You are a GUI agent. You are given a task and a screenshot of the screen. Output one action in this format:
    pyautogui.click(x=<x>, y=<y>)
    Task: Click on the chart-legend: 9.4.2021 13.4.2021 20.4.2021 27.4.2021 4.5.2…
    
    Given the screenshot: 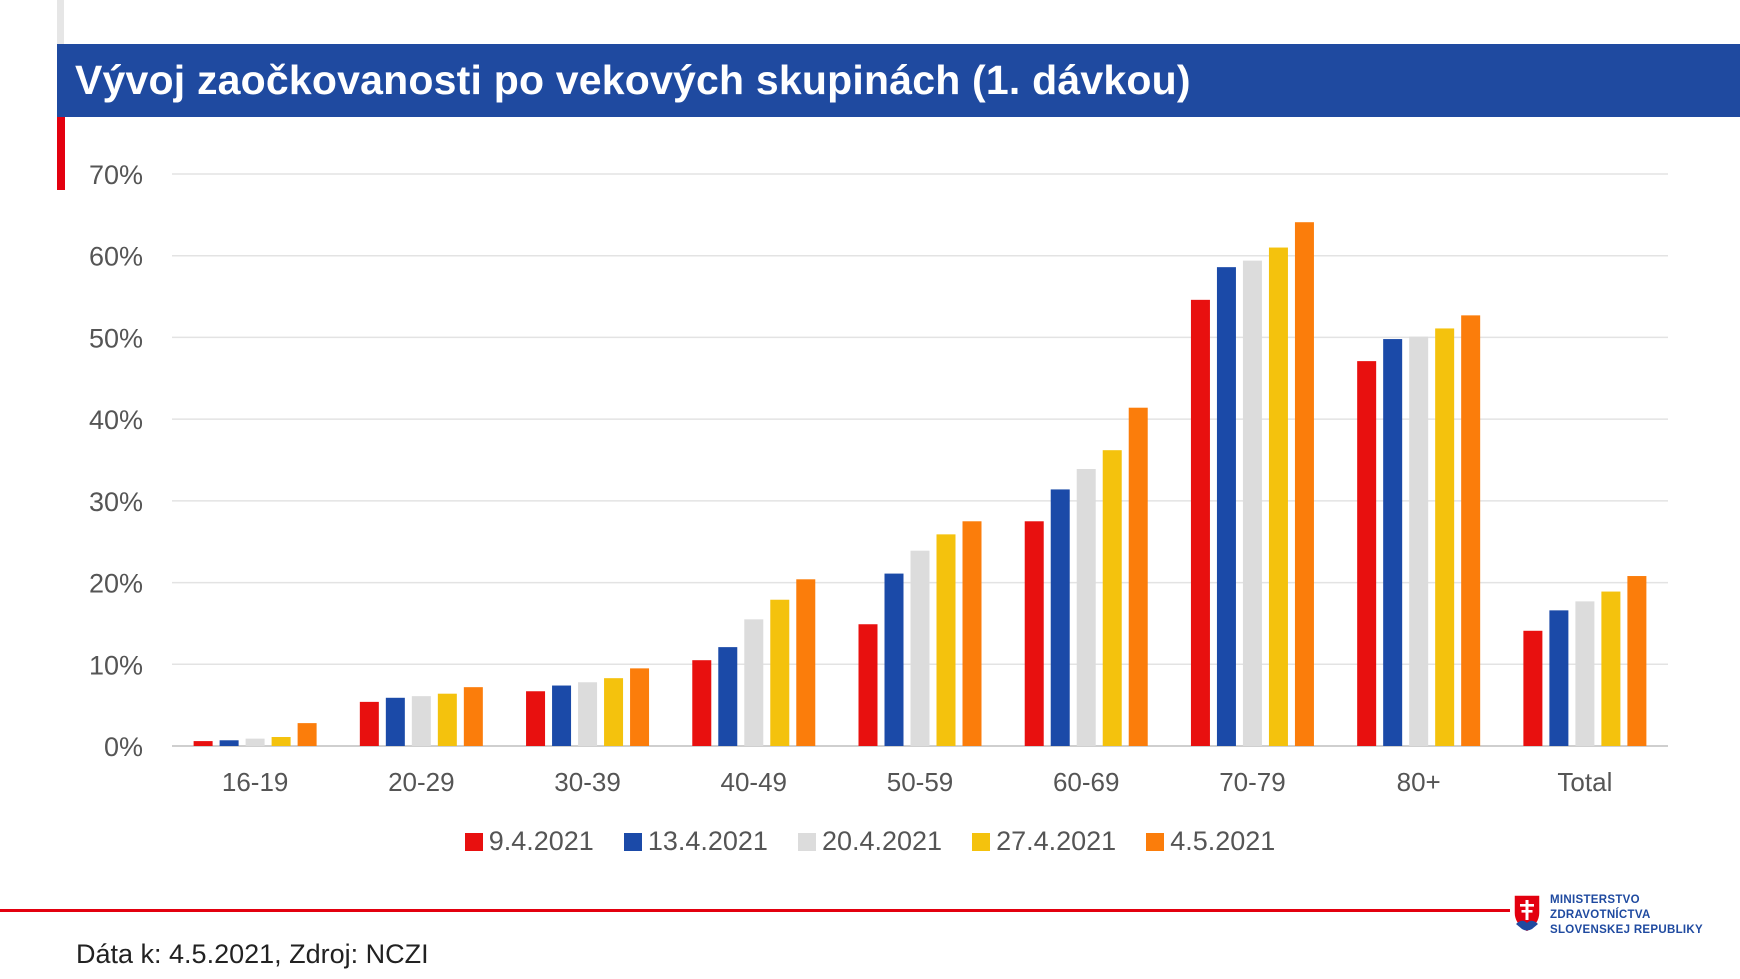 What is the action you would take?
    pyautogui.click(x=870, y=841)
    